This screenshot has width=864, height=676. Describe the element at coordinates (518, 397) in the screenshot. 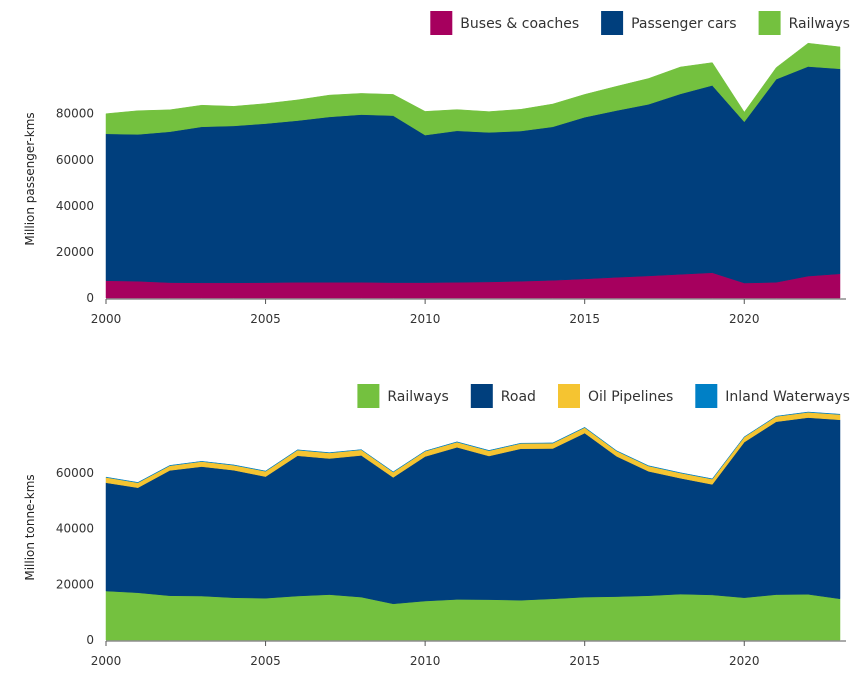

I see `legend-label-road: Road` at that location.